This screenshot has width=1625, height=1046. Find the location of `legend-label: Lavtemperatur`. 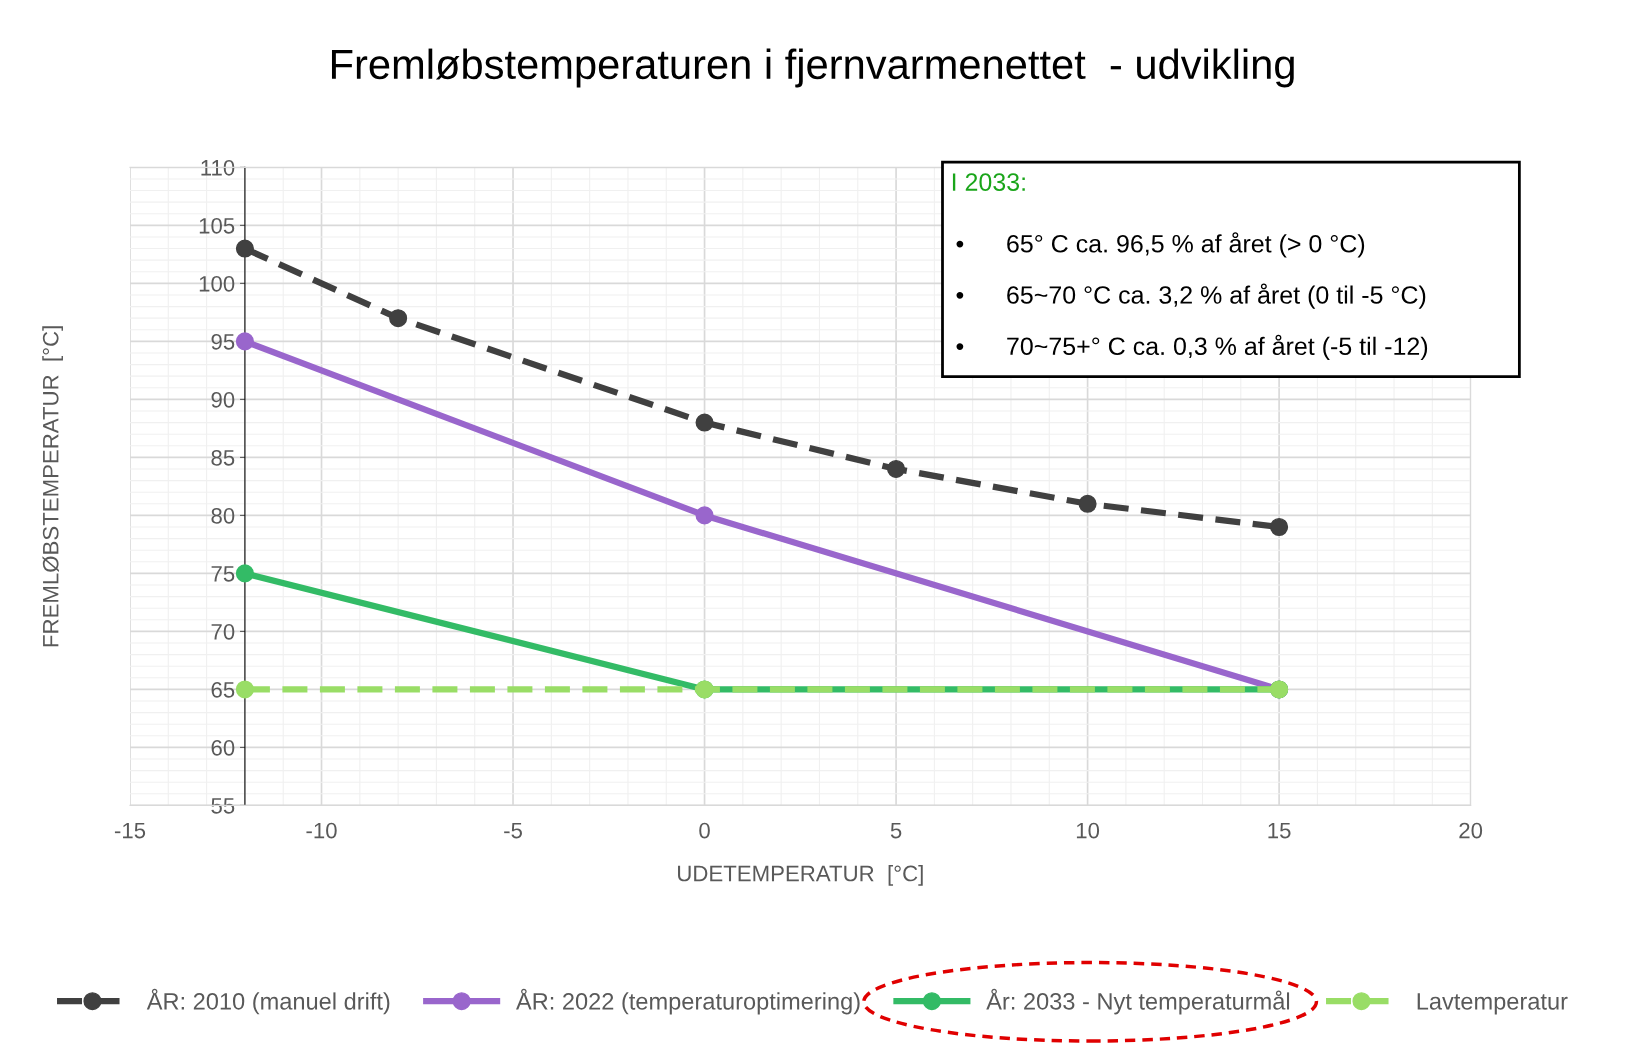

legend-label: Lavtemperatur is located at coordinates (1492, 1004).